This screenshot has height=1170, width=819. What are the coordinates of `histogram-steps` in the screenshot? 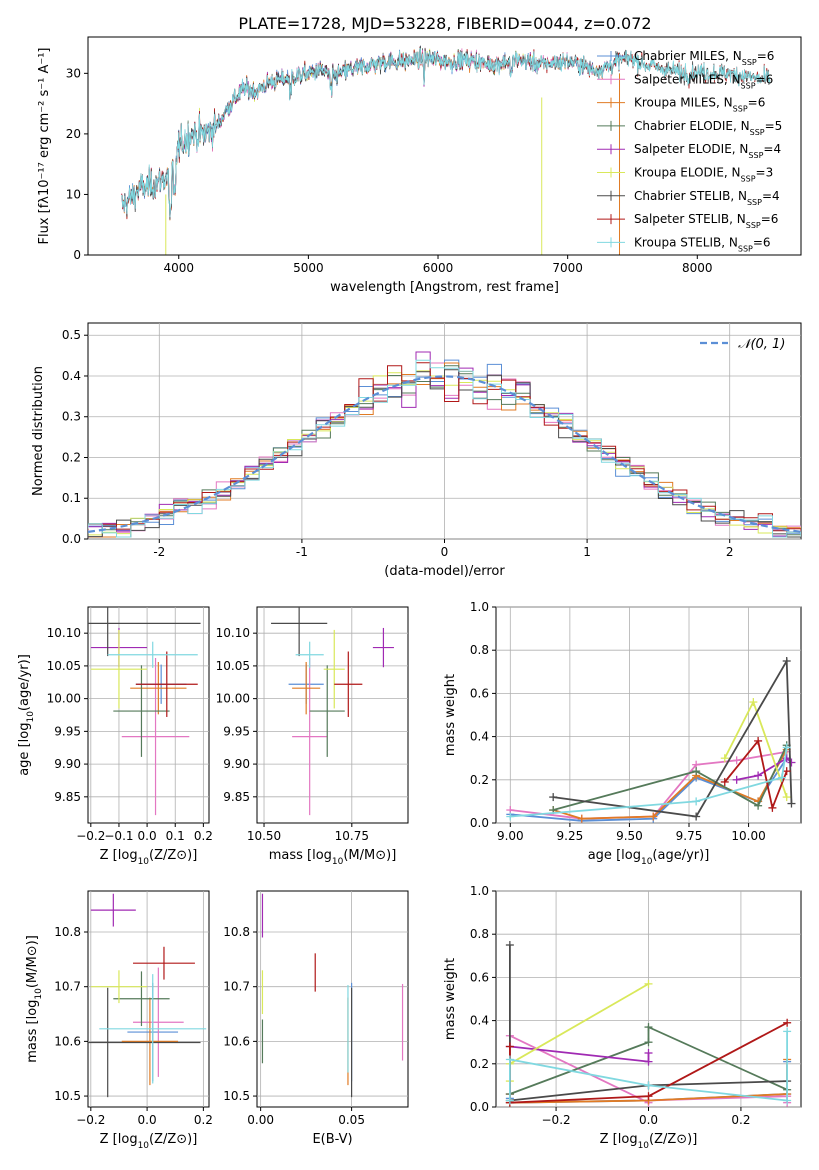 It's located at (444, 444).